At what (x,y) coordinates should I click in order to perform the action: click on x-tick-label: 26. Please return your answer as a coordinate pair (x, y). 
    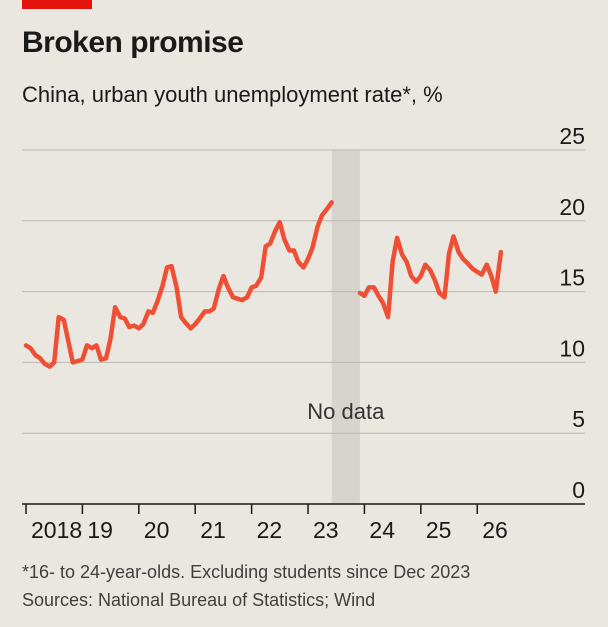
    Looking at the image, I should click on (495, 530).